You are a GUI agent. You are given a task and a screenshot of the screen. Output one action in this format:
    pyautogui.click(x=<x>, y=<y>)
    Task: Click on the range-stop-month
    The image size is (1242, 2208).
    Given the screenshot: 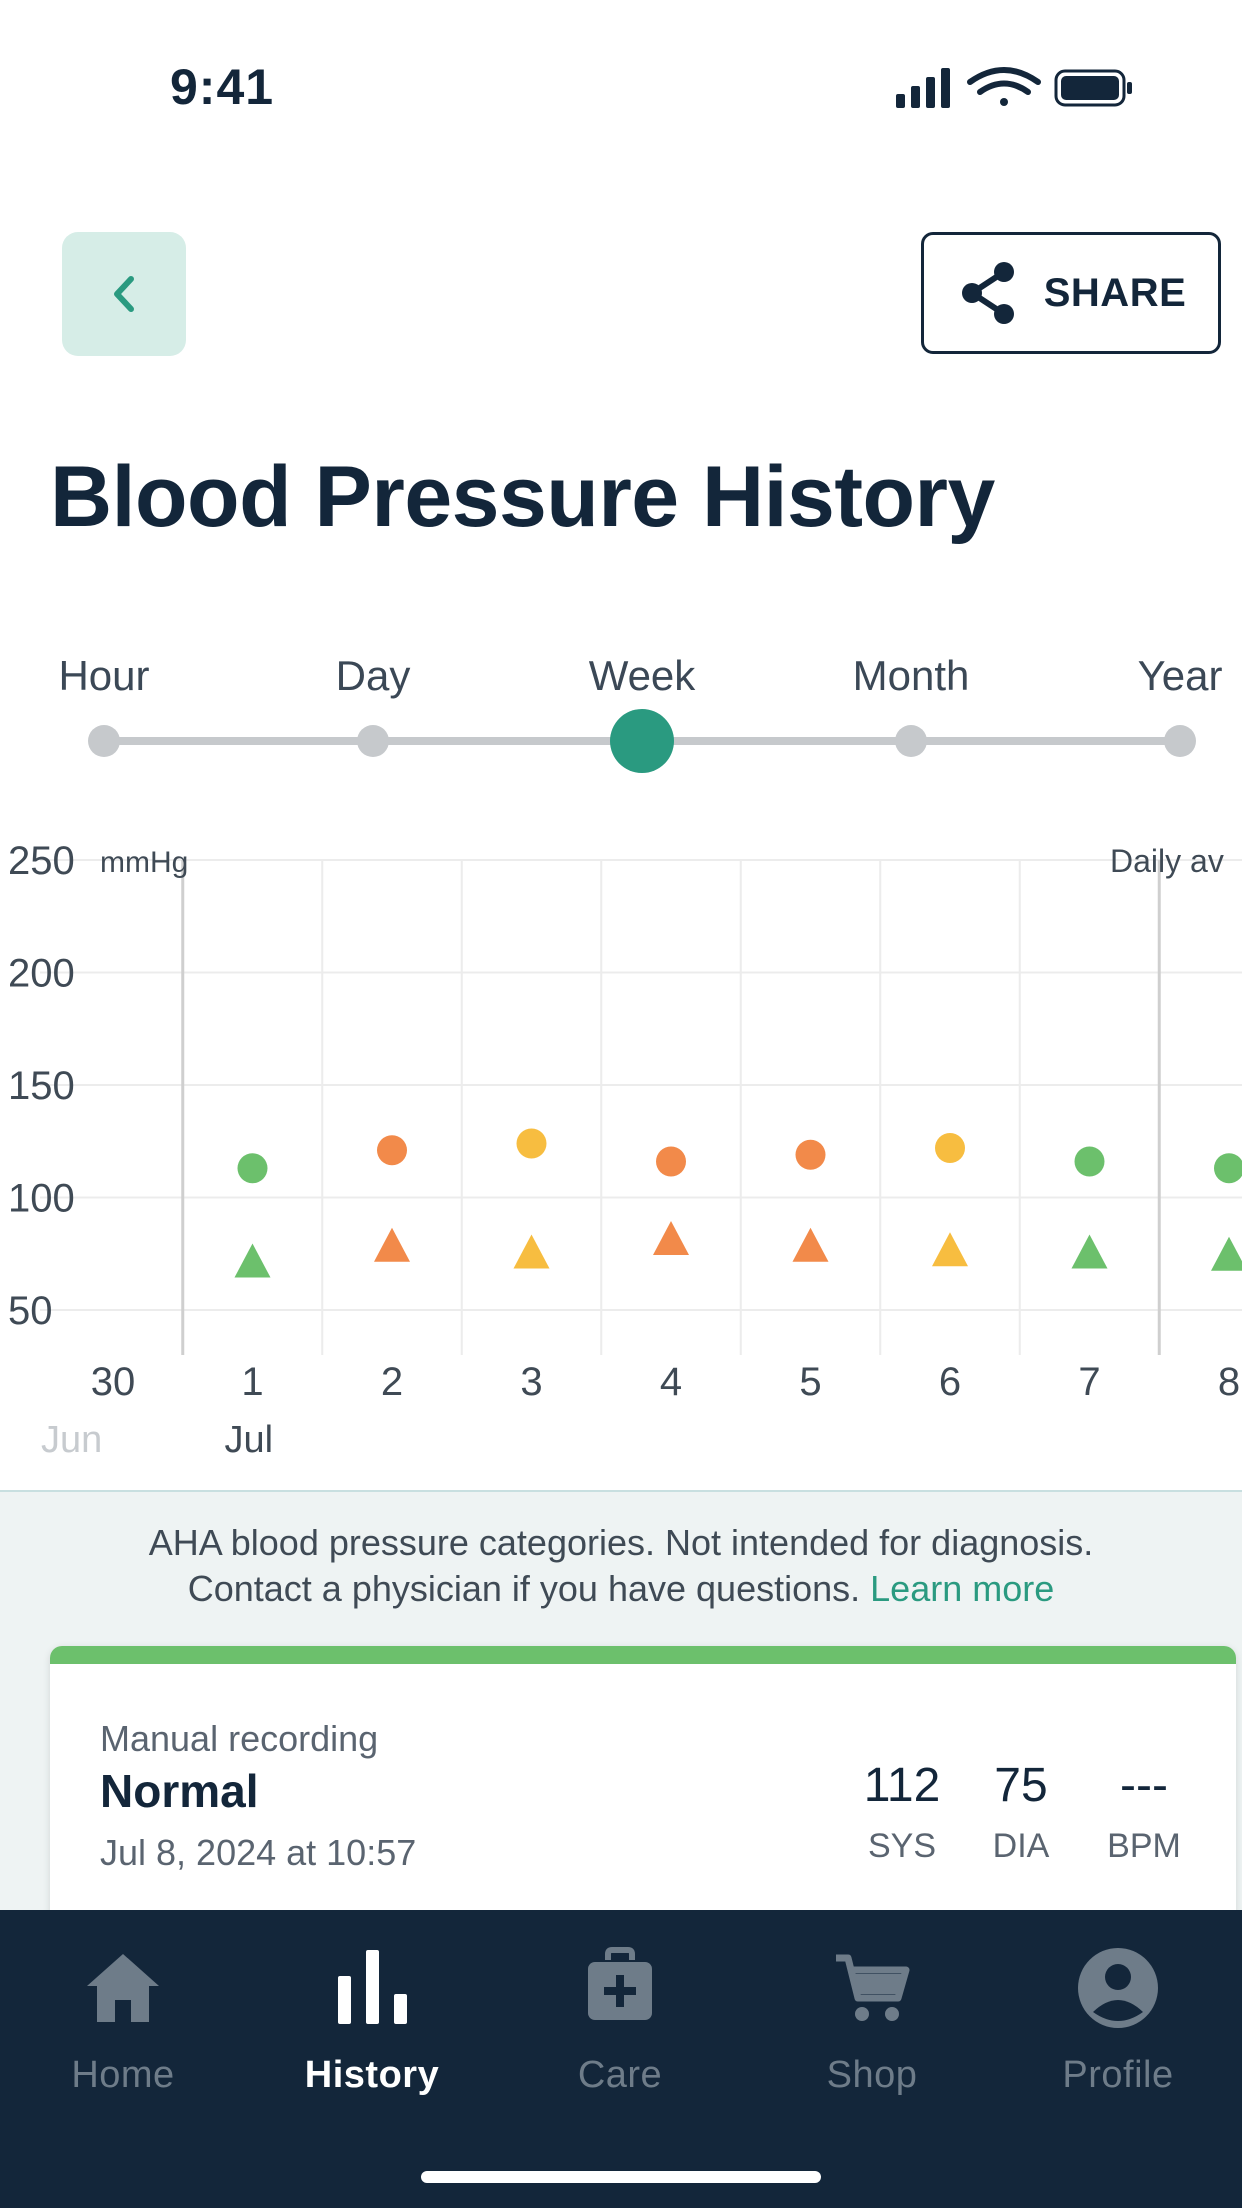 What is the action you would take?
    pyautogui.click(x=911, y=741)
    